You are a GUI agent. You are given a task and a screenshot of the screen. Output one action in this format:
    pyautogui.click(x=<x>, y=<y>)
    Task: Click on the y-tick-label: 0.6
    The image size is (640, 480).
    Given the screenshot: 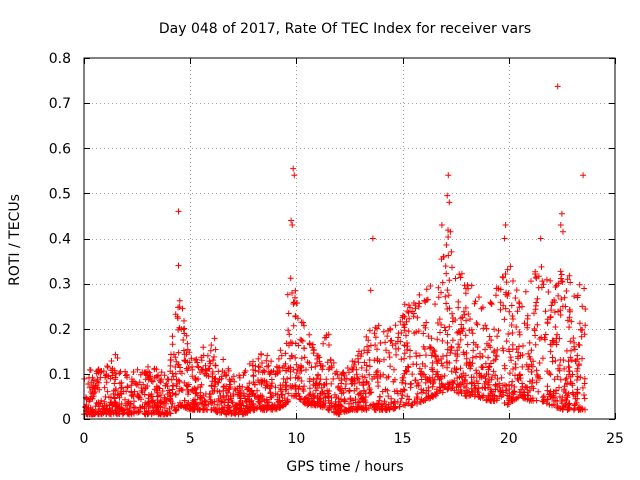 What is the action you would take?
    pyautogui.click(x=60, y=149)
    